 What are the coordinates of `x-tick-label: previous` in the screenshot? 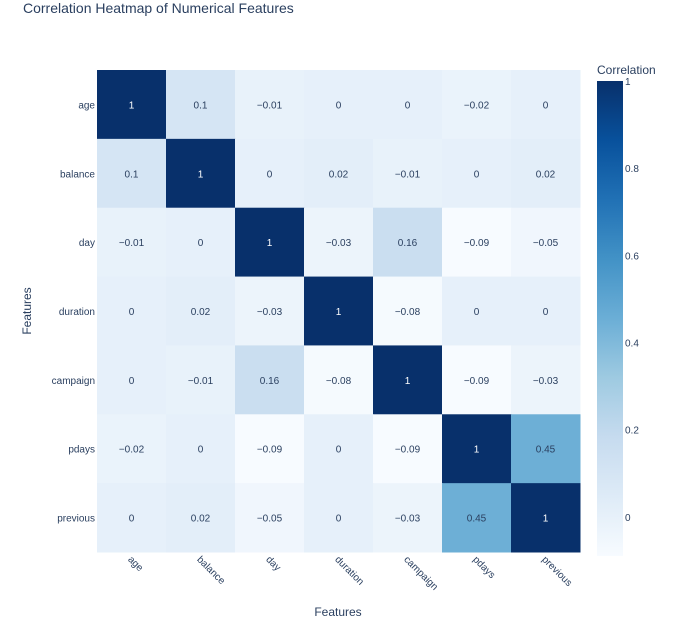 It's located at (556, 571).